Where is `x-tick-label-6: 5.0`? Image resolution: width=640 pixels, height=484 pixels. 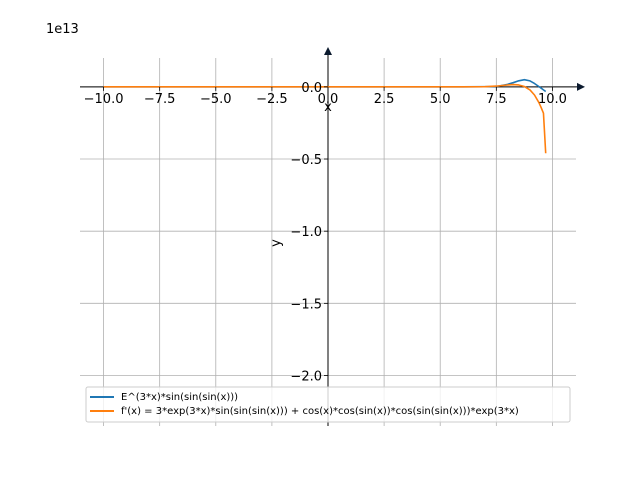
x-tick-label-6: 5.0 is located at coordinates (440, 99).